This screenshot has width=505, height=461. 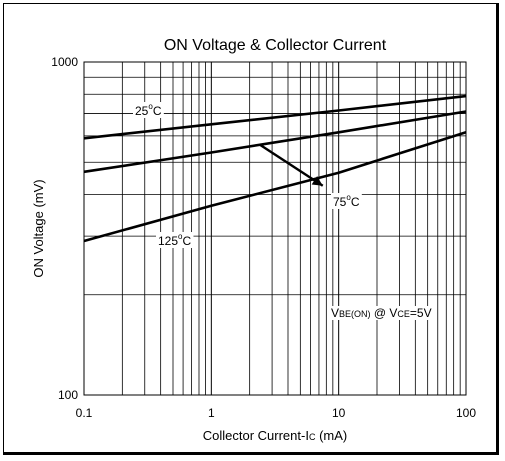 I want to click on y-tick-label: 1000, so click(x=64, y=62).